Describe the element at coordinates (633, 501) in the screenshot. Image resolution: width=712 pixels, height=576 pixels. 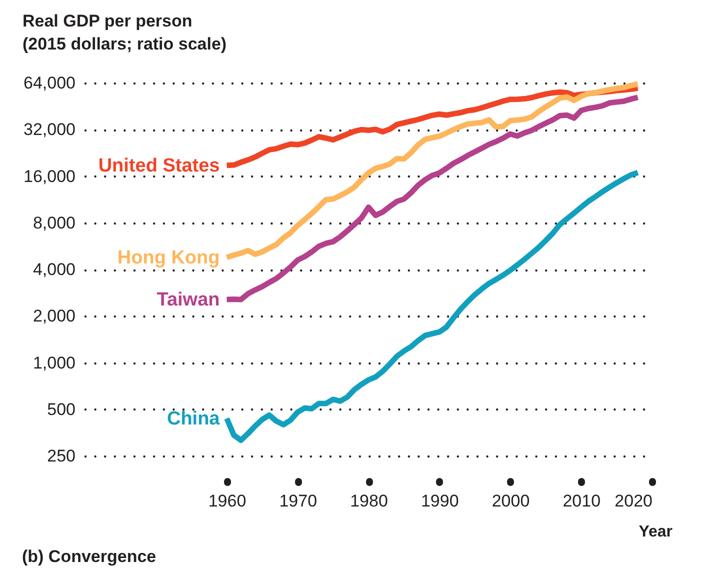
I see `x-tick-label: 2020` at that location.